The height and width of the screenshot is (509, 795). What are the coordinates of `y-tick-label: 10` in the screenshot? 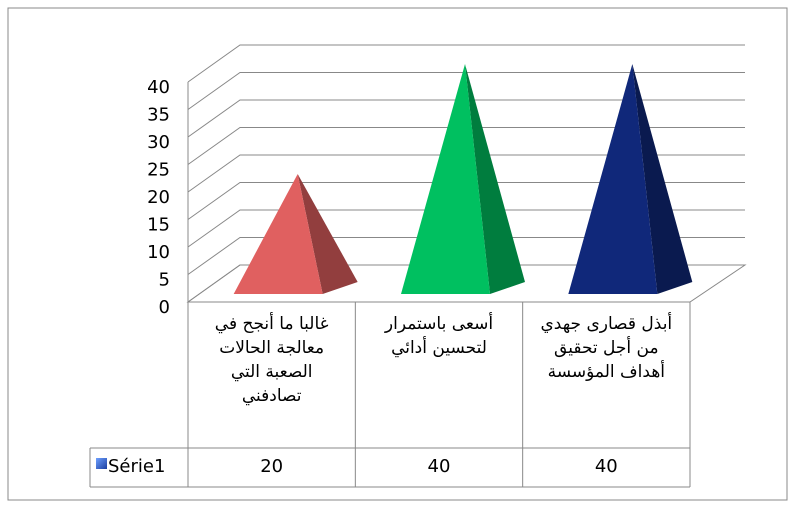 It's located at (158, 252).